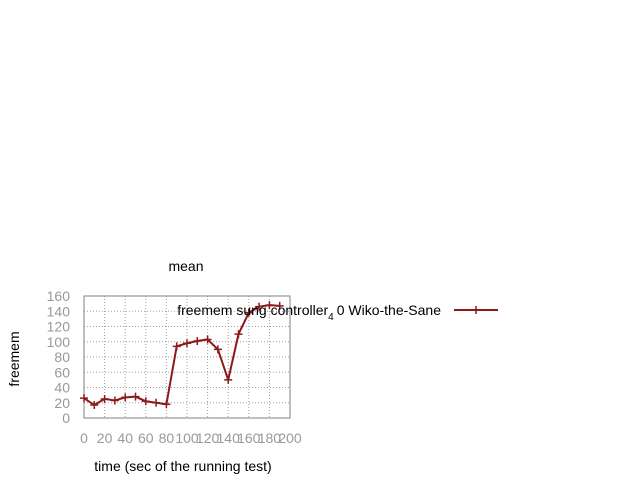  I want to click on x-axis-title: time (sec of the running test), so click(182, 466).